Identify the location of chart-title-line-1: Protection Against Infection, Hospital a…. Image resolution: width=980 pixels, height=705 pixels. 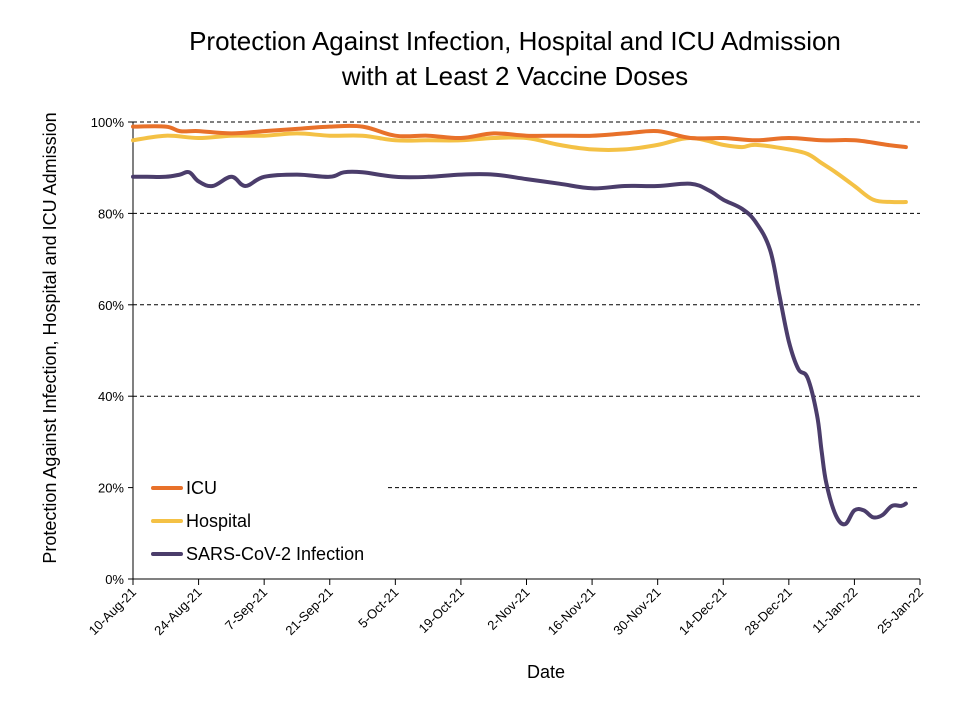
(515, 41).